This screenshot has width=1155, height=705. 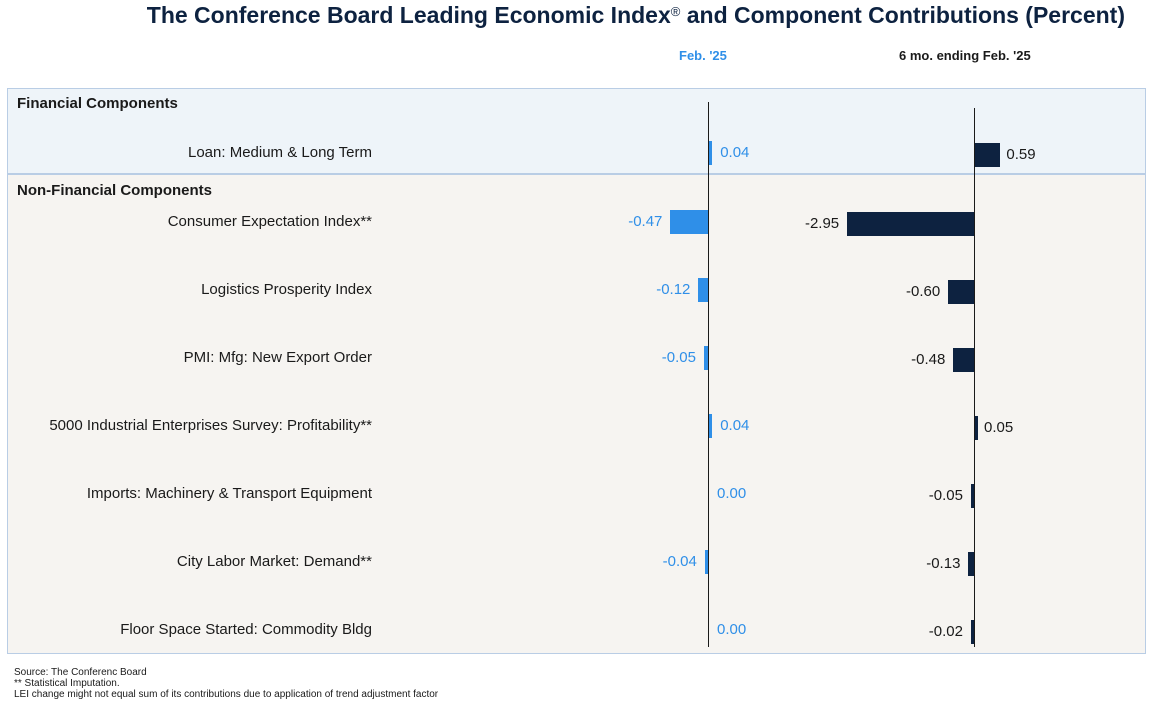 What do you see at coordinates (645, 221) in the screenshot?
I see `data-label-feb: -0.47` at bounding box center [645, 221].